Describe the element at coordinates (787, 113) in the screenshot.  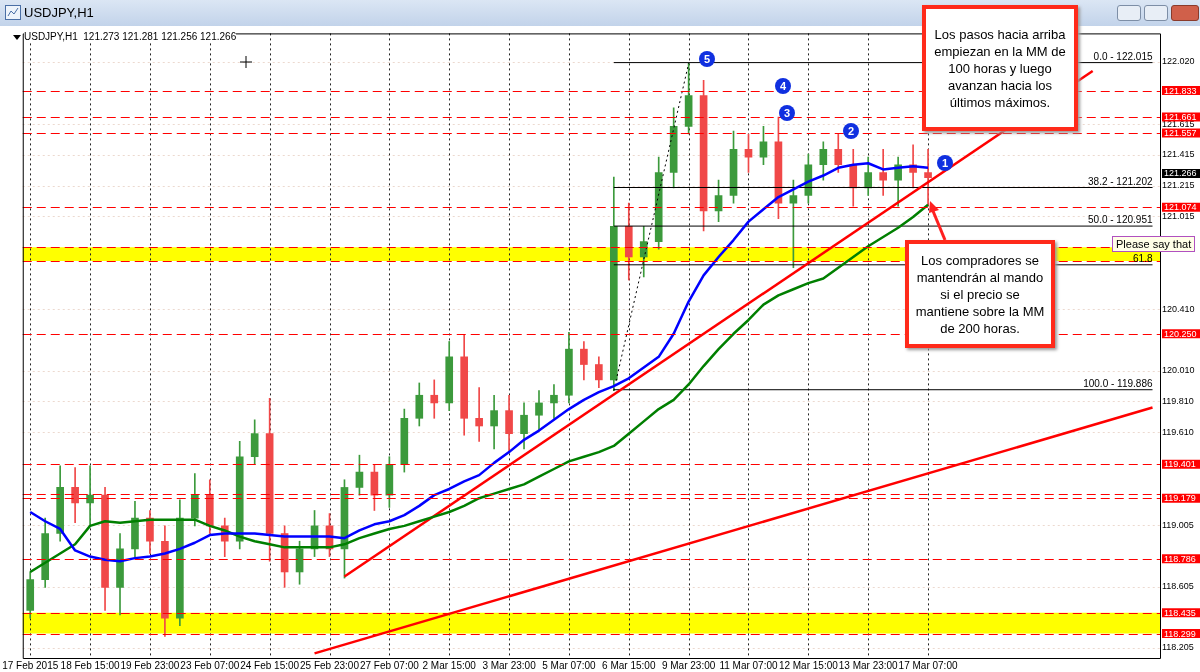
I see `annotation: 3` at that location.